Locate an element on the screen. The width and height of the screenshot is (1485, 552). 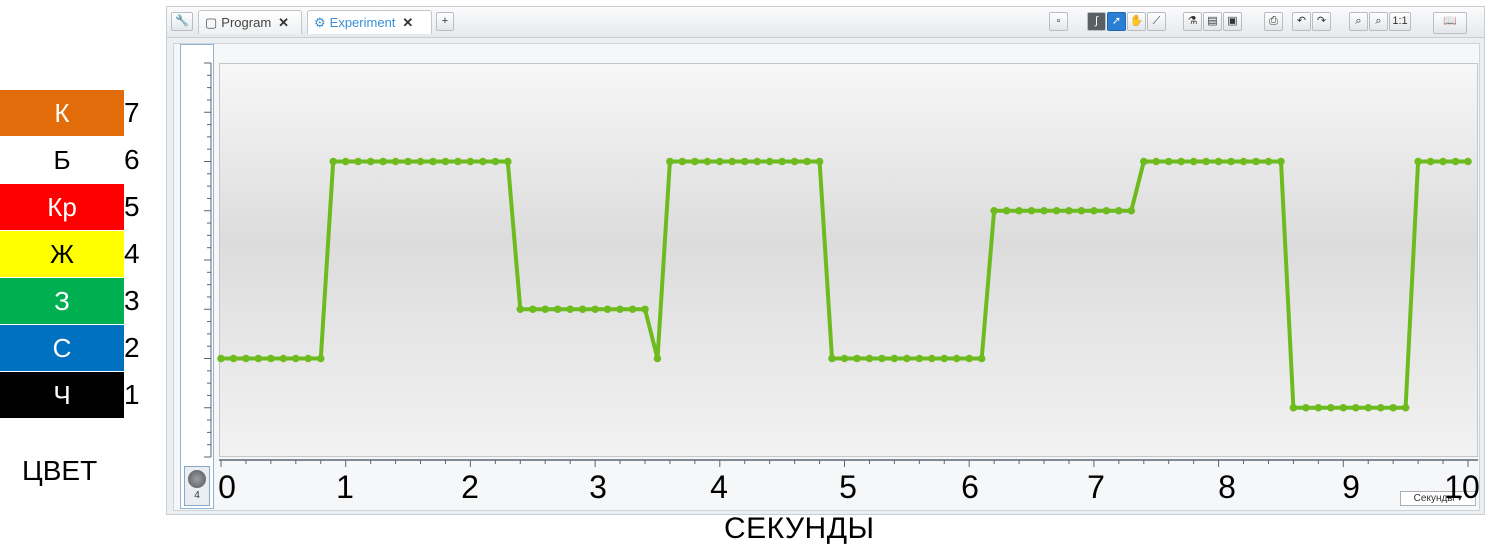
x-tick-label: 3 is located at coordinates (598, 487).